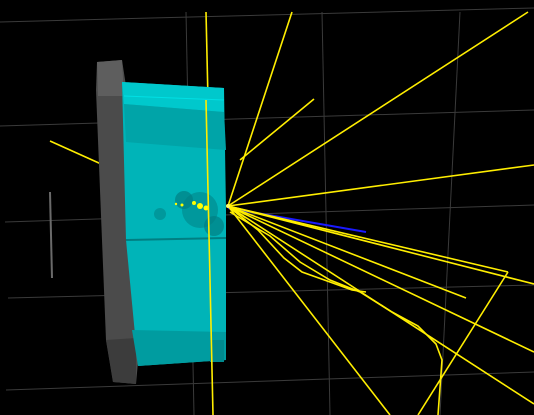 Image resolution: width=534 pixels, height=415 pixels. Describe the element at coordinates (175, 127) in the screenshot. I see `detector-face-upper` at that location.